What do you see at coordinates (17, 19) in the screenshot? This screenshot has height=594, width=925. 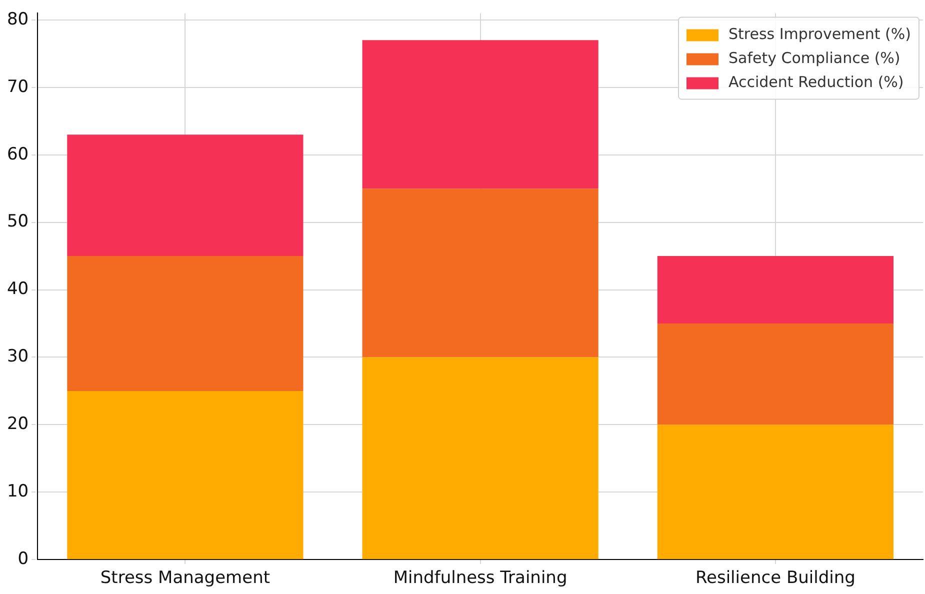 I see `y-tick-label: 80` at bounding box center [17, 19].